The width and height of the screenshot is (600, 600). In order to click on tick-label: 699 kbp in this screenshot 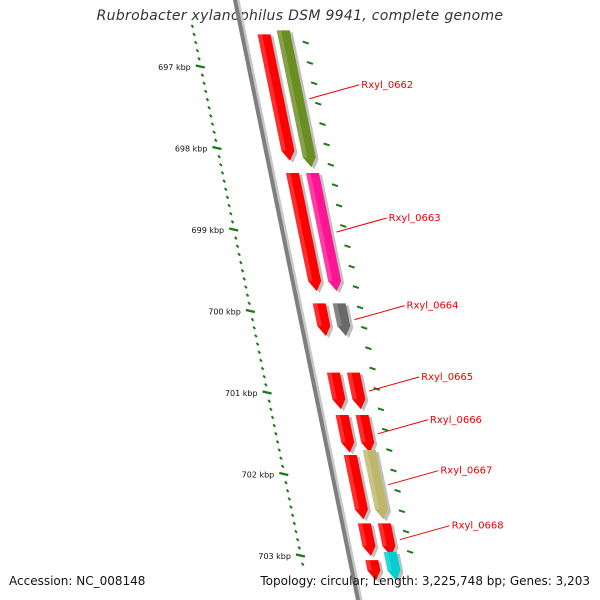, I will do `click(208, 230)`.